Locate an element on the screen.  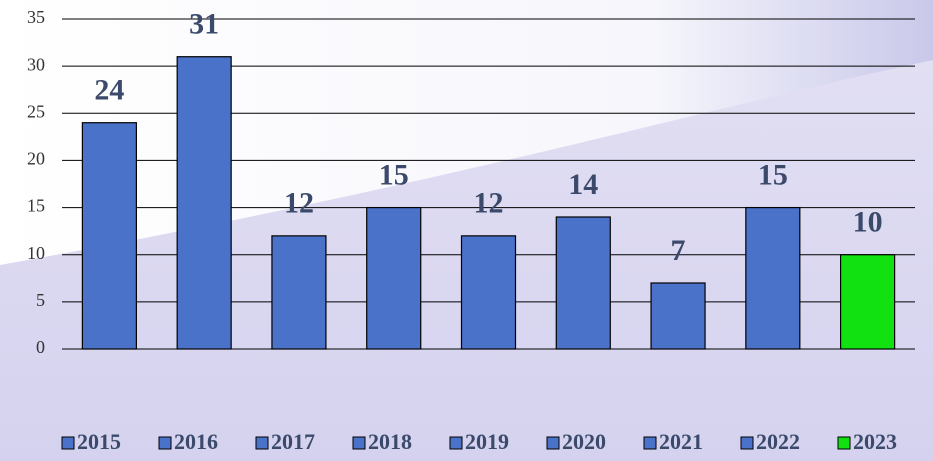
y-tick-label: 5 is located at coordinates (40, 300).